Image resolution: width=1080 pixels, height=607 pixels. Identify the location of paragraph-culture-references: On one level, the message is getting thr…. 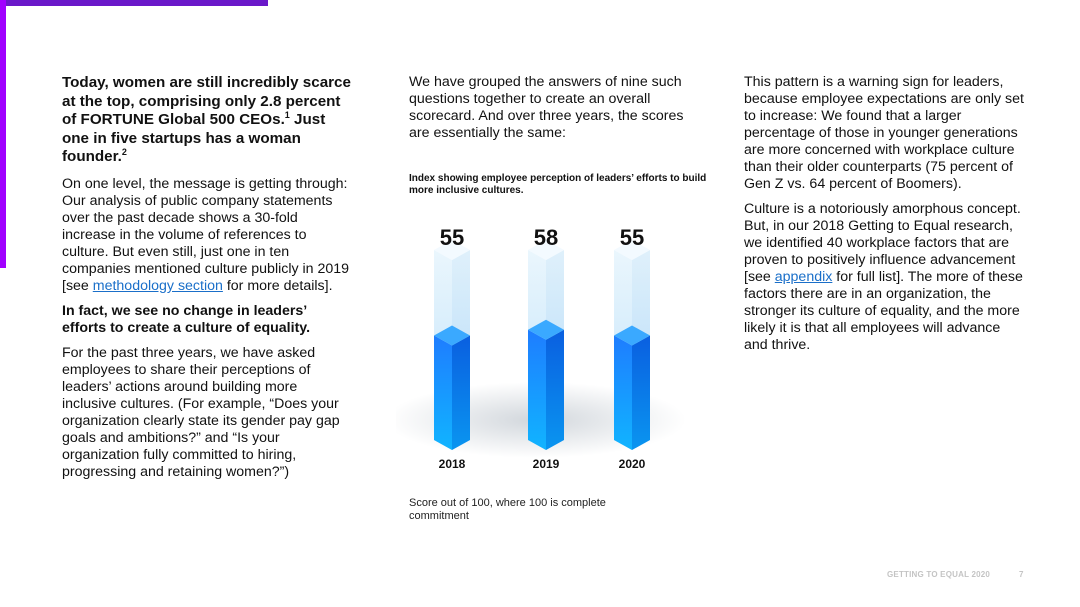
(206, 234).